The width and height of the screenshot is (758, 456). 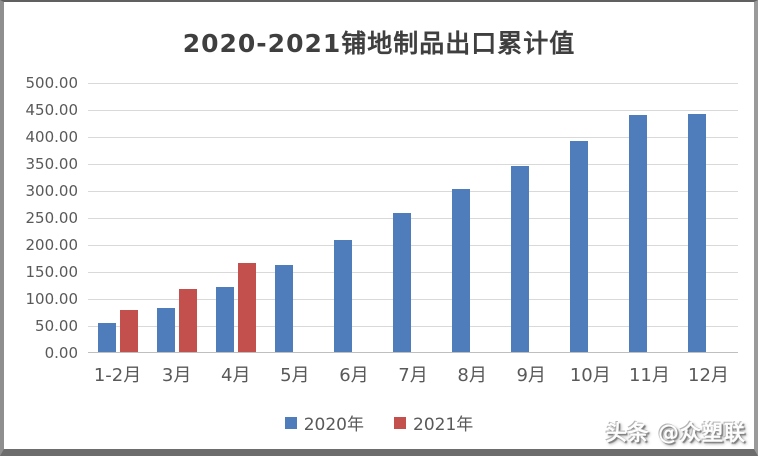 What do you see at coordinates (333, 425) in the screenshot?
I see `legend-label: 2020年` at bounding box center [333, 425].